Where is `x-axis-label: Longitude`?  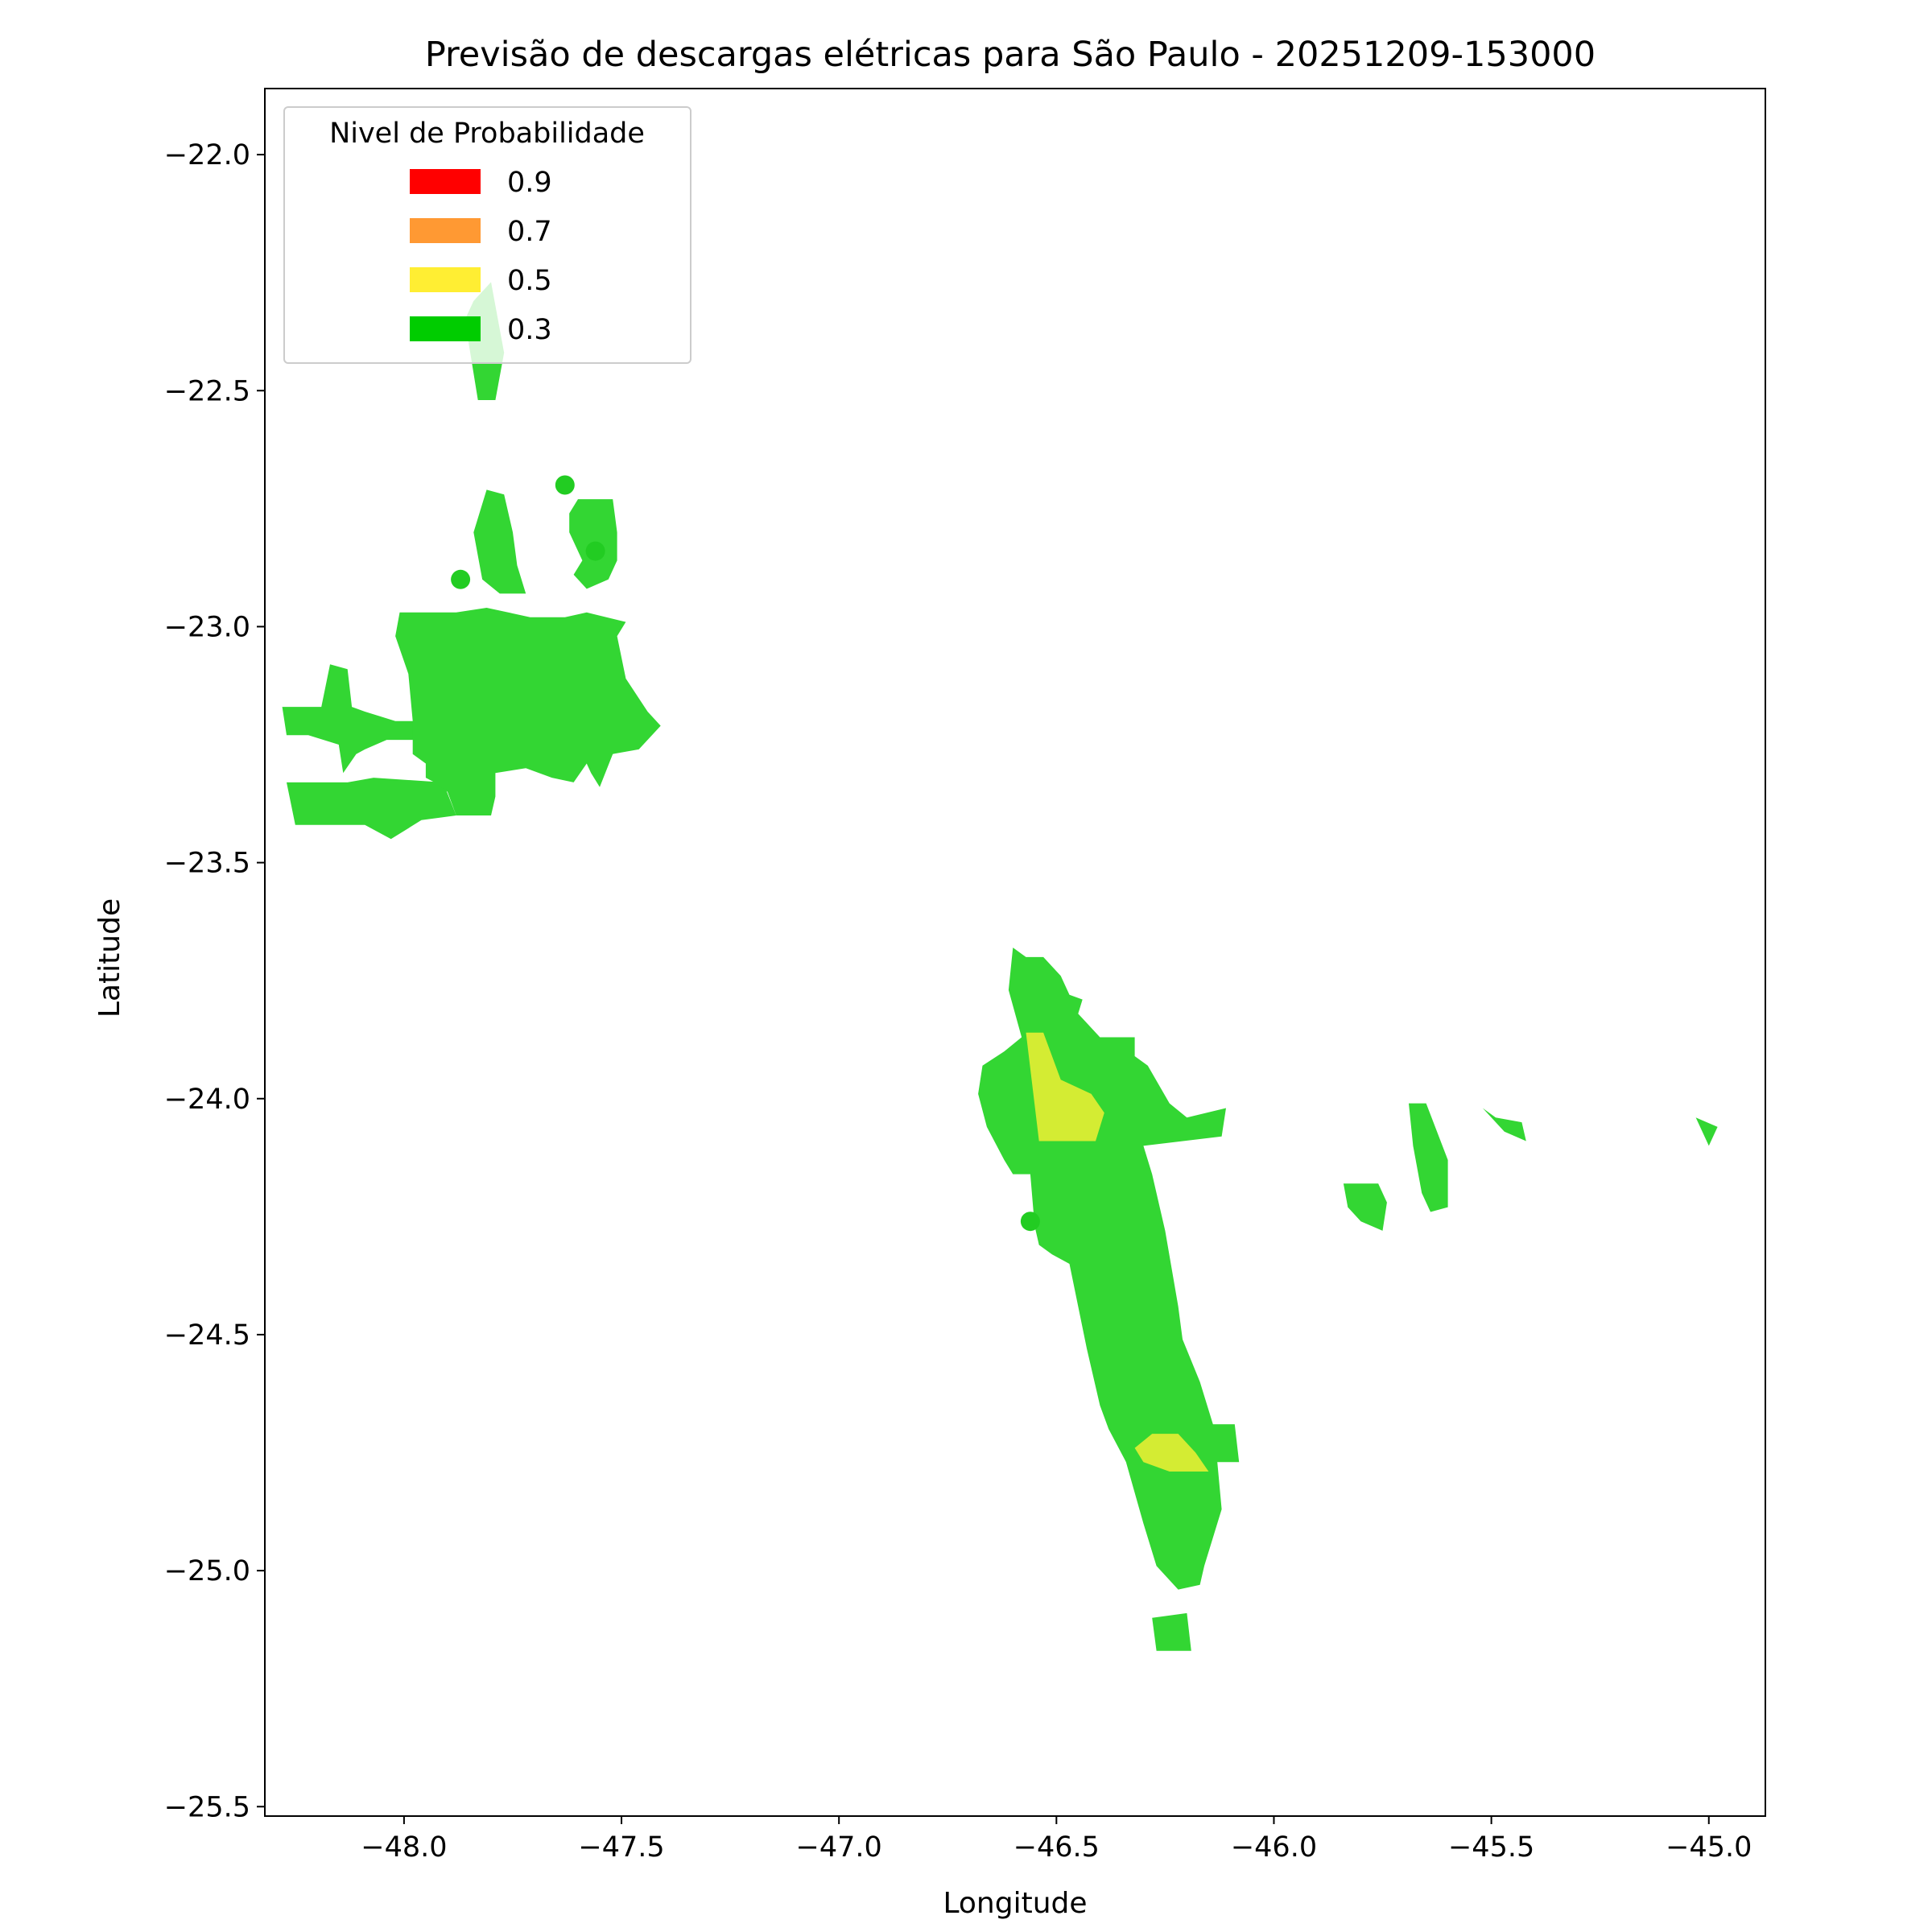
x-axis-label: Longitude is located at coordinates (1015, 1903).